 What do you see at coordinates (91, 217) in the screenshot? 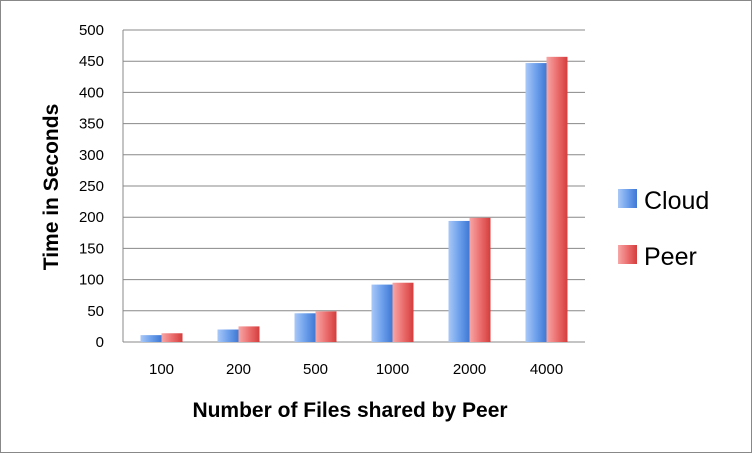
I see `y-tick-label: 200` at bounding box center [91, 217].